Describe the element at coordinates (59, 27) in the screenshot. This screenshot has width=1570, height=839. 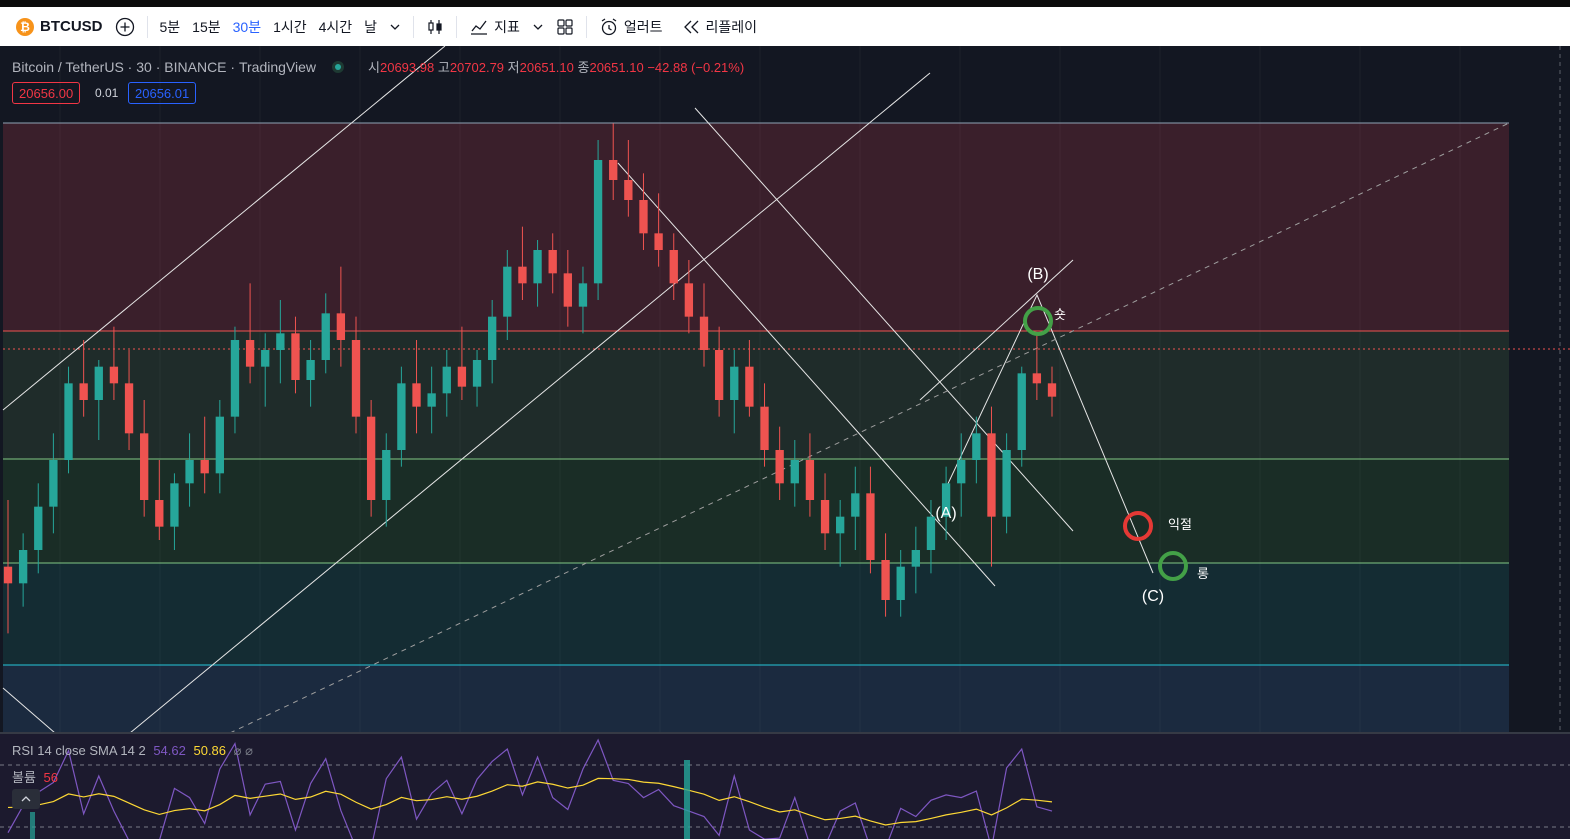
I see `symbol-search-button: ₿ BTCUSD` at that location.